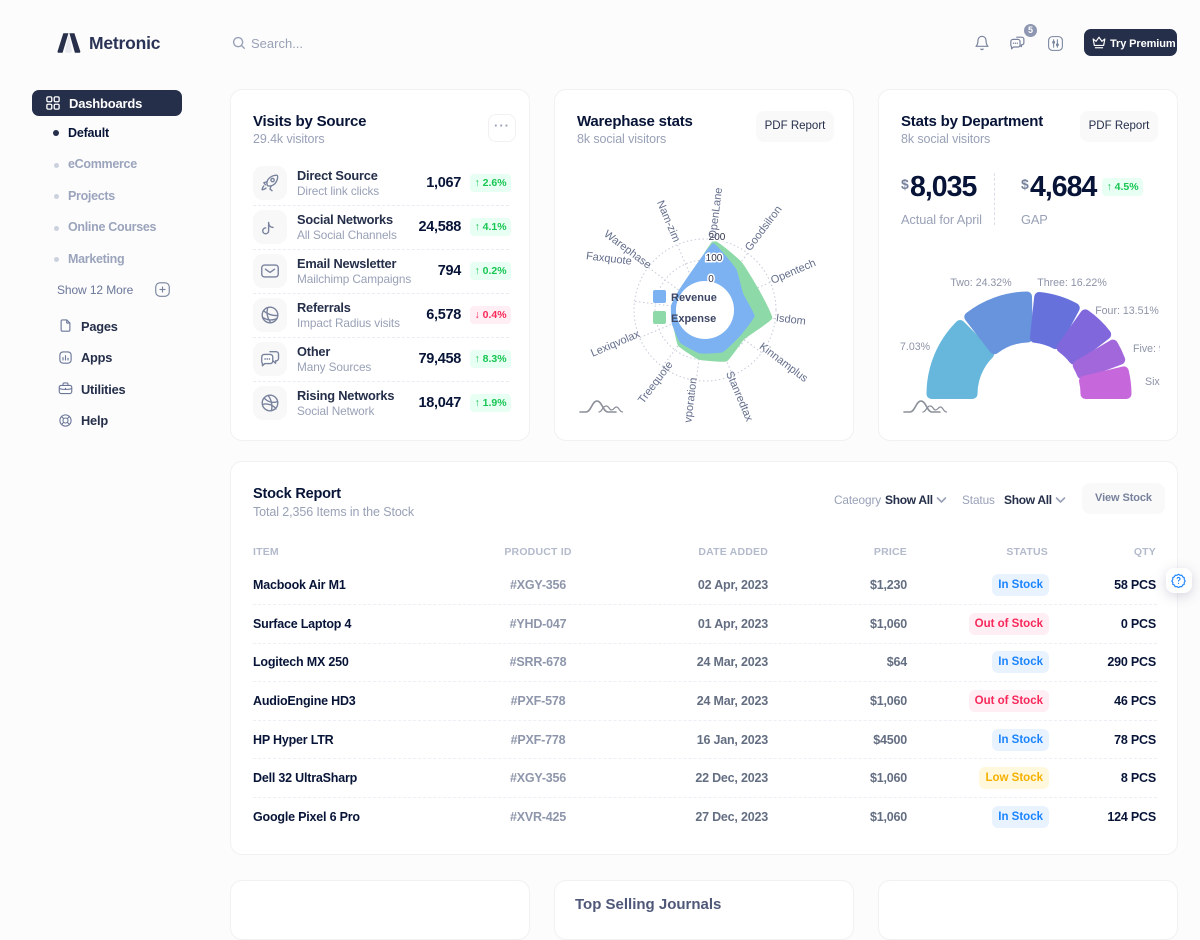 The width and height of the screenshot is (1200, 940). Describe the element at coordinates (915, 347) in the screenshot. I see `svg-text: 7.03%` at that location.